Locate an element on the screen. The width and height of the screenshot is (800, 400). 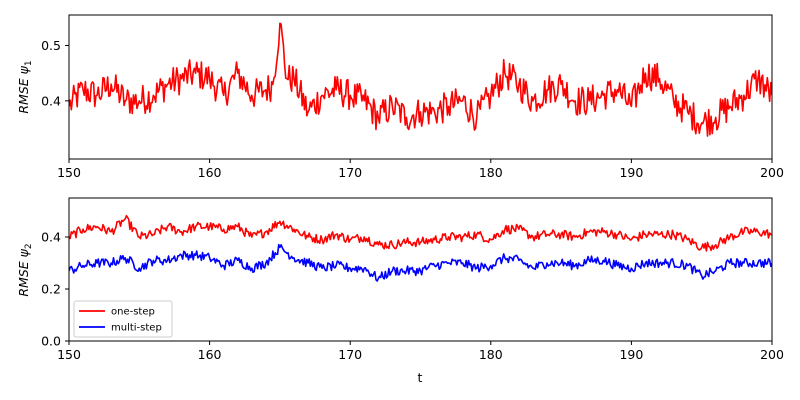
top-x-tick-label: 180 is located at coordinates (491, 172).